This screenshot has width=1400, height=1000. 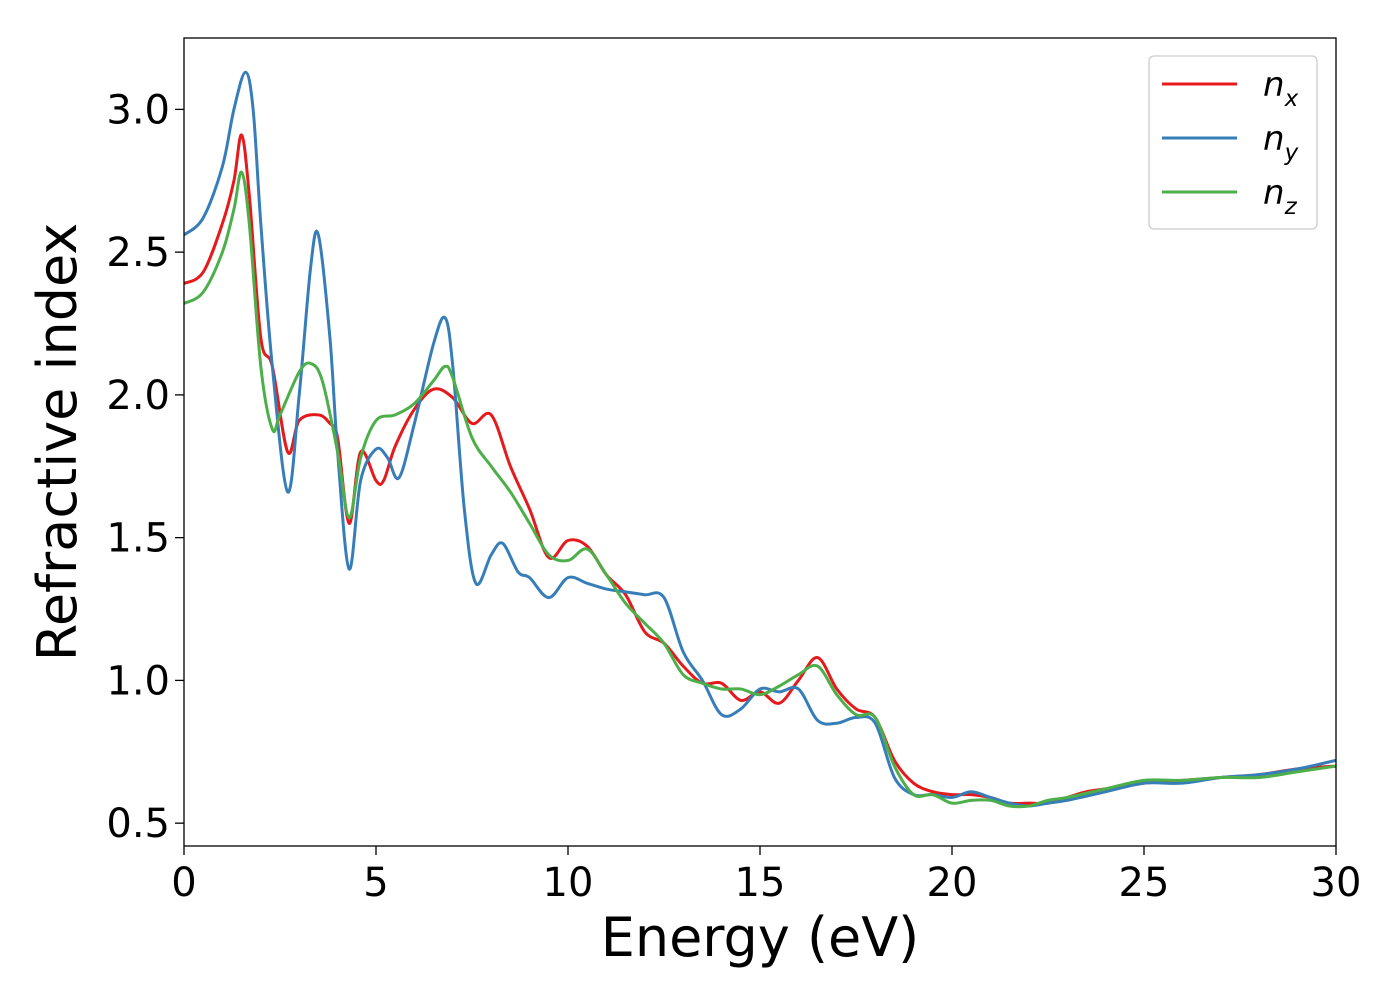 I want to click on x-tick-label: 30, so click(x=1336, y=883).